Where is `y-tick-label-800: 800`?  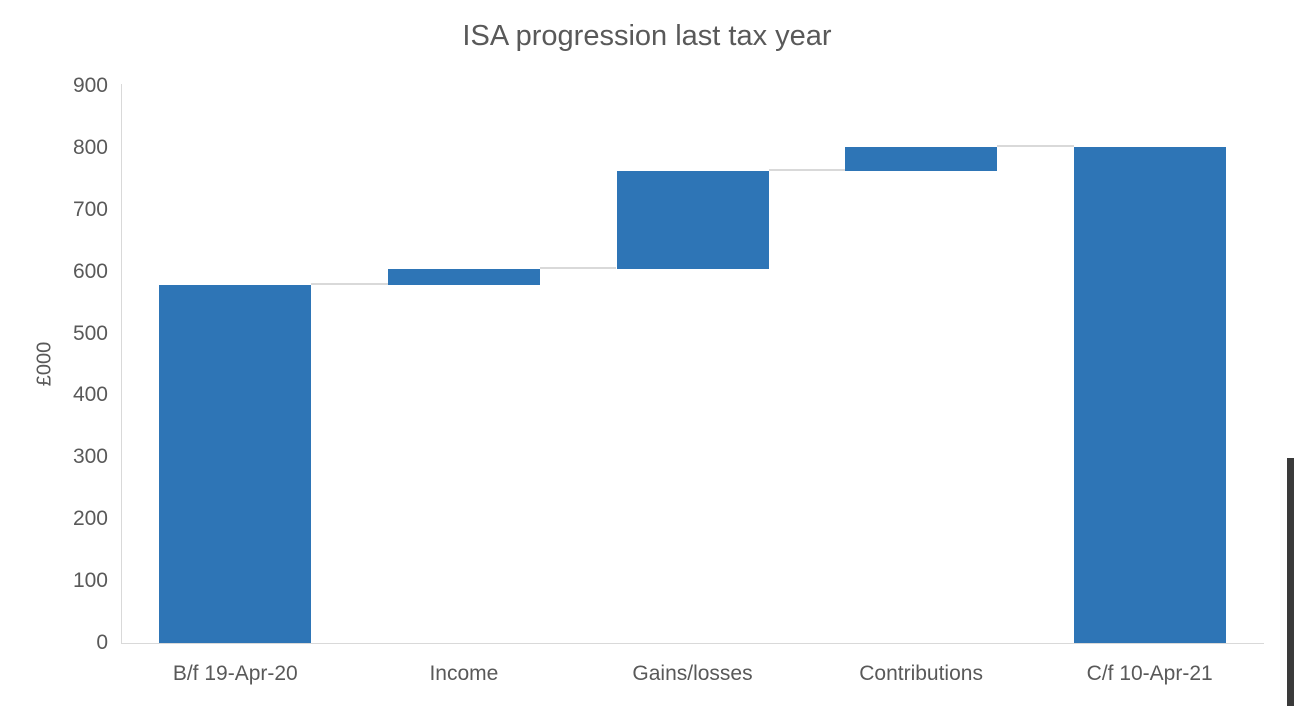
y-tick-label-800: 800 is located at coordinates (90, 147).